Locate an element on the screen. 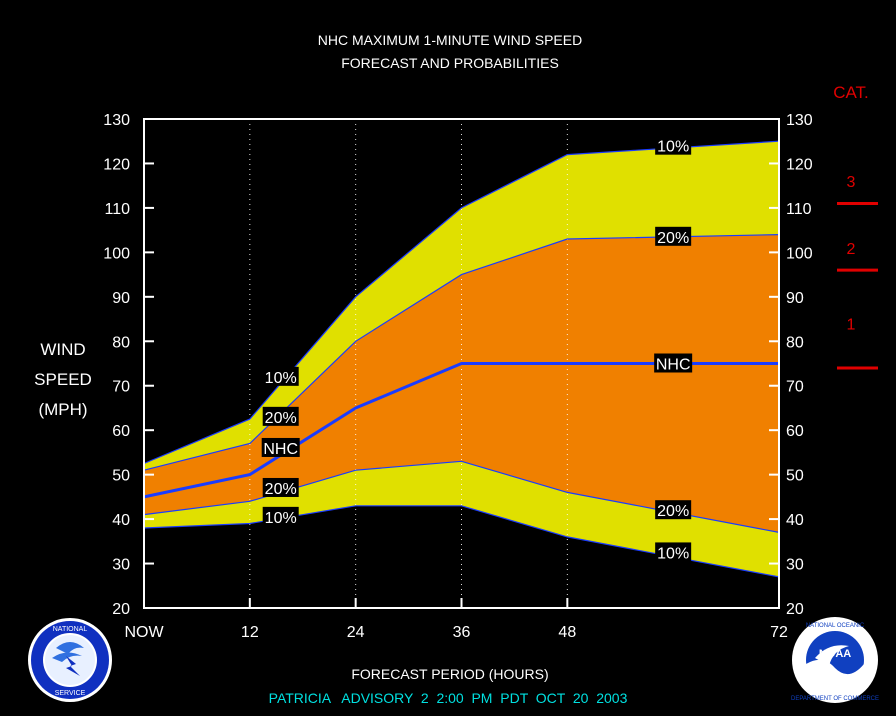  y-tick-label-right: 50 is located at coordinates (795, 476).